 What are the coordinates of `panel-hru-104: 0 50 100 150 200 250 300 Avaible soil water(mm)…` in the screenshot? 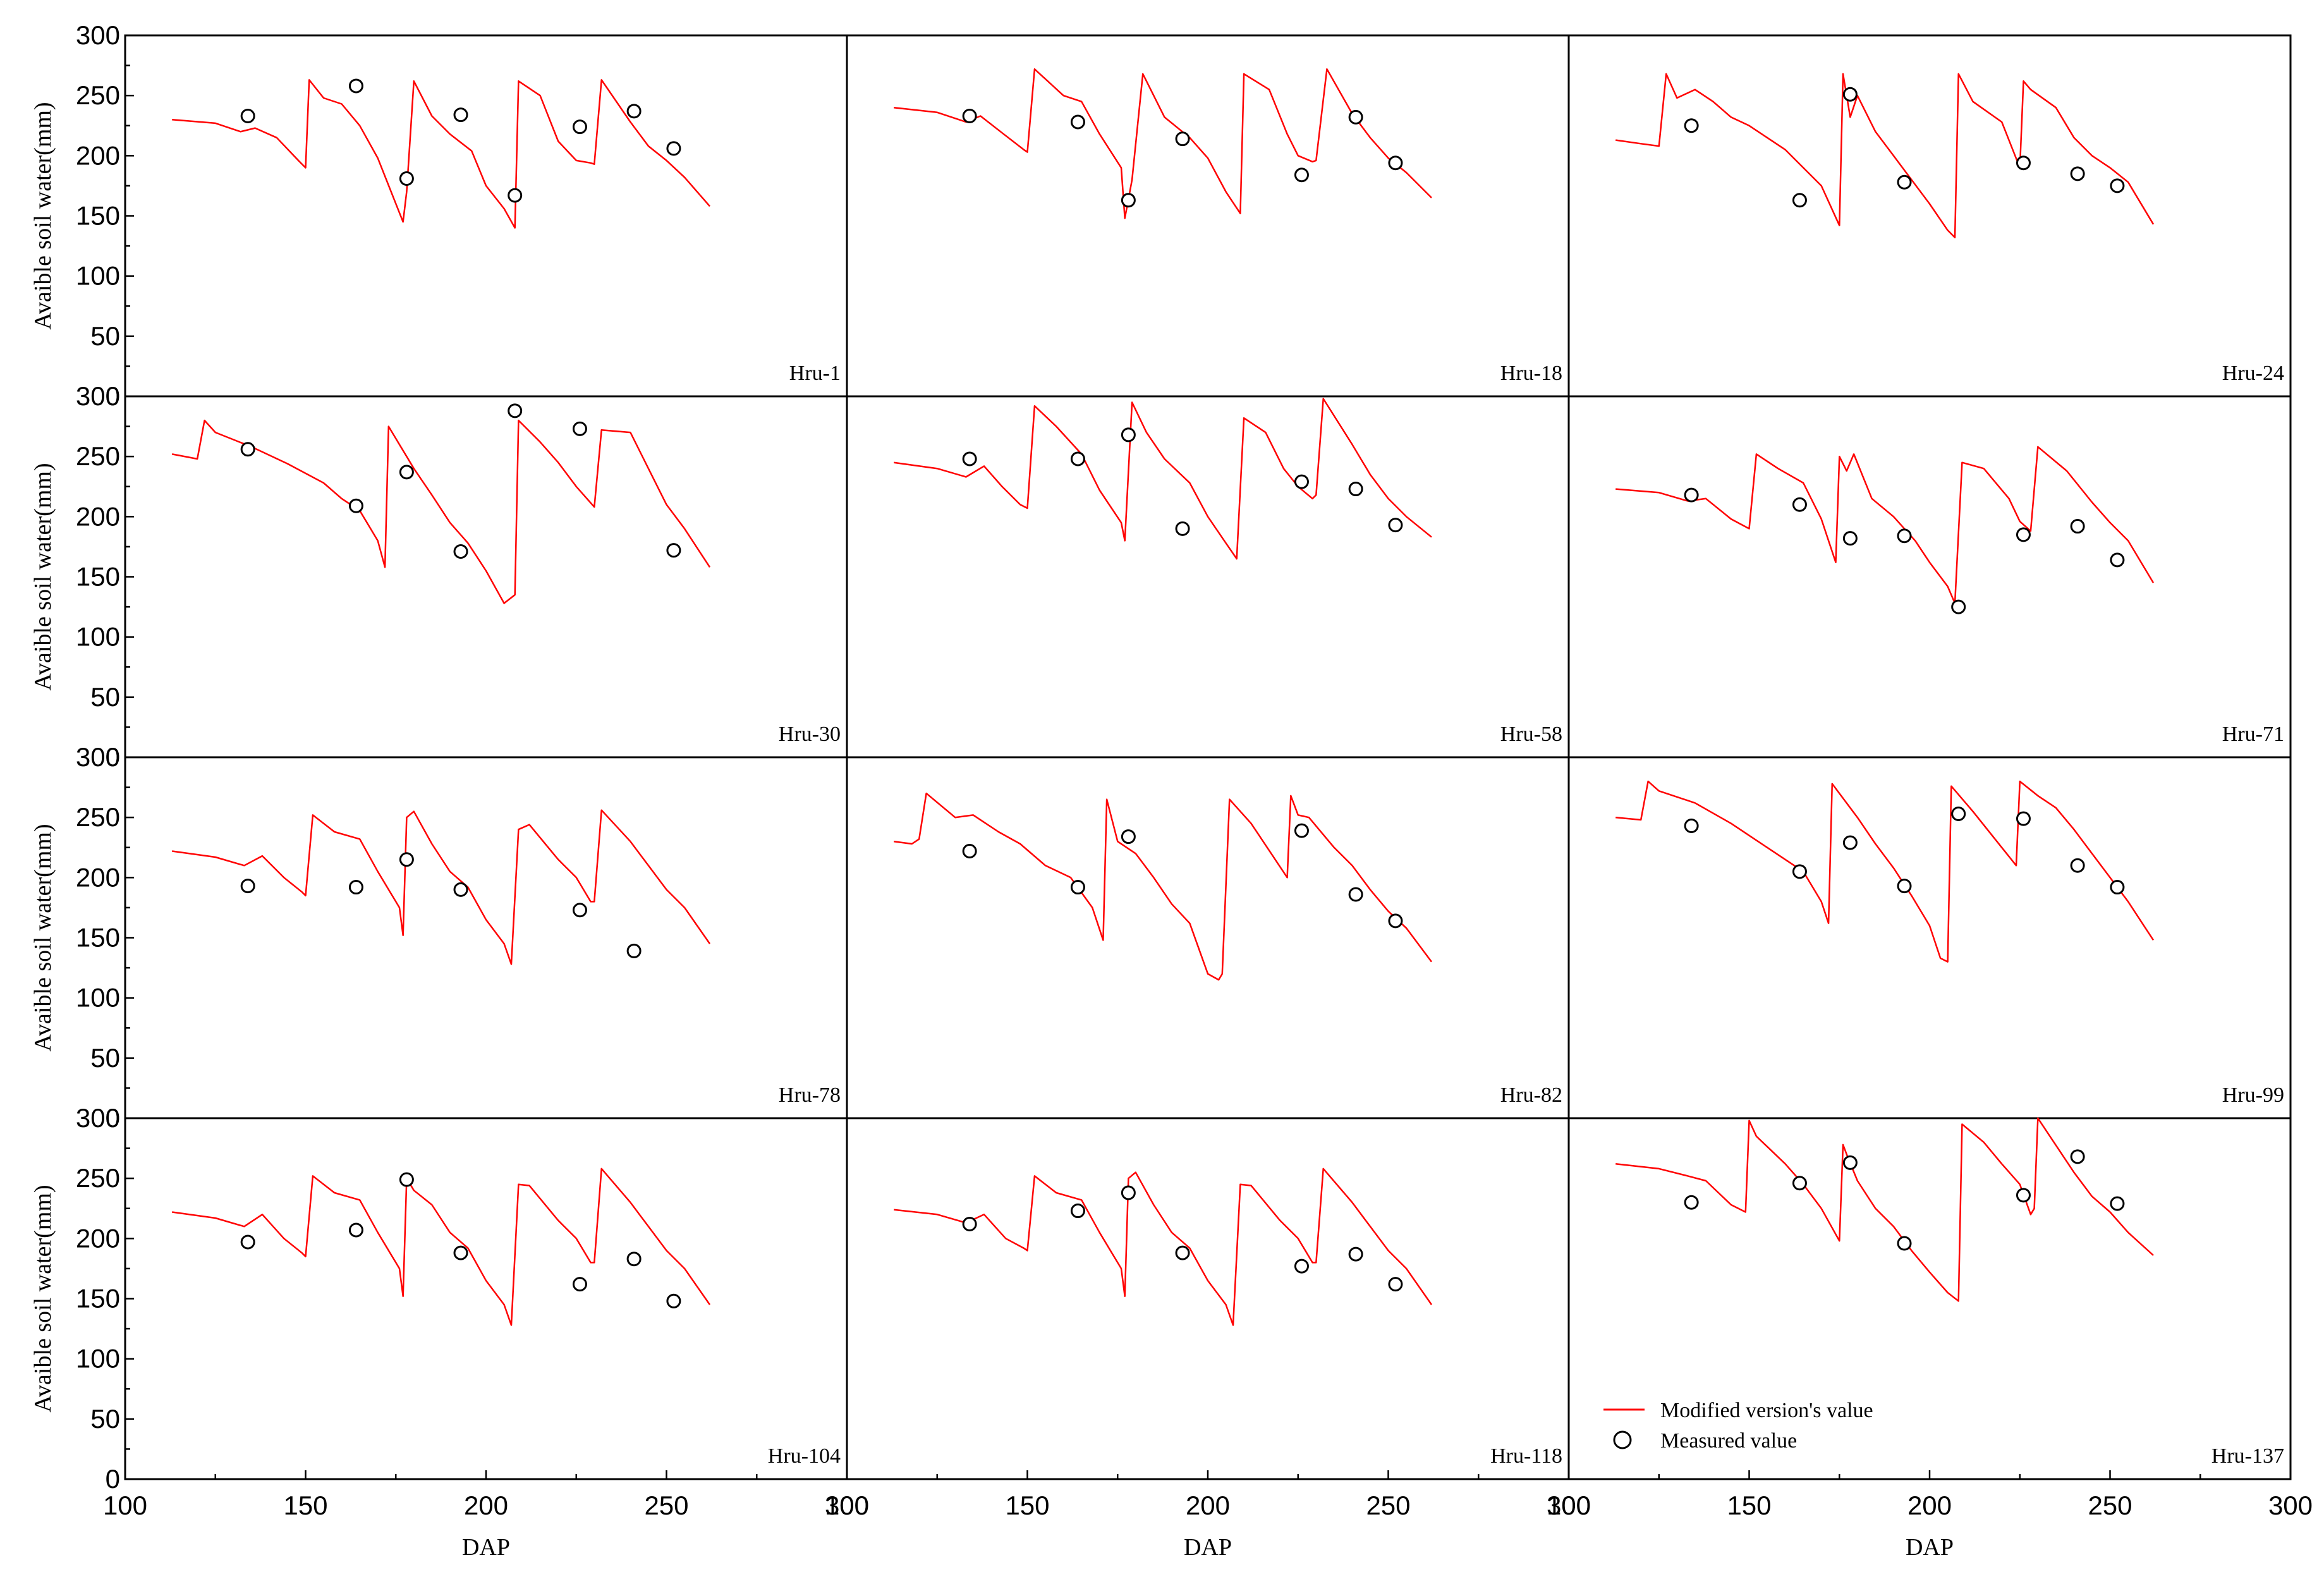 It's located at (449, 1332).